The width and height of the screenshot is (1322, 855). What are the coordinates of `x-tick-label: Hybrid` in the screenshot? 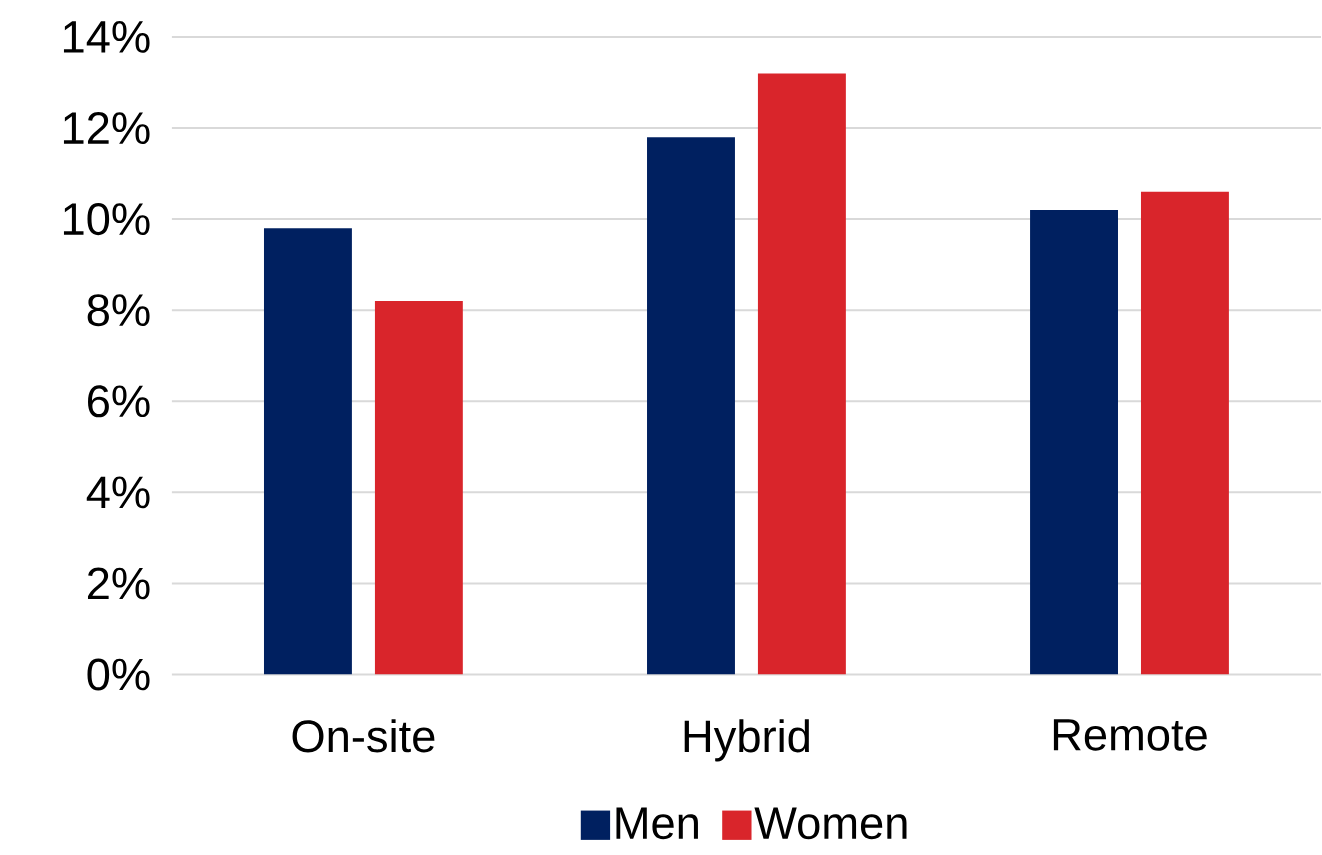 It's located at (746, 740).